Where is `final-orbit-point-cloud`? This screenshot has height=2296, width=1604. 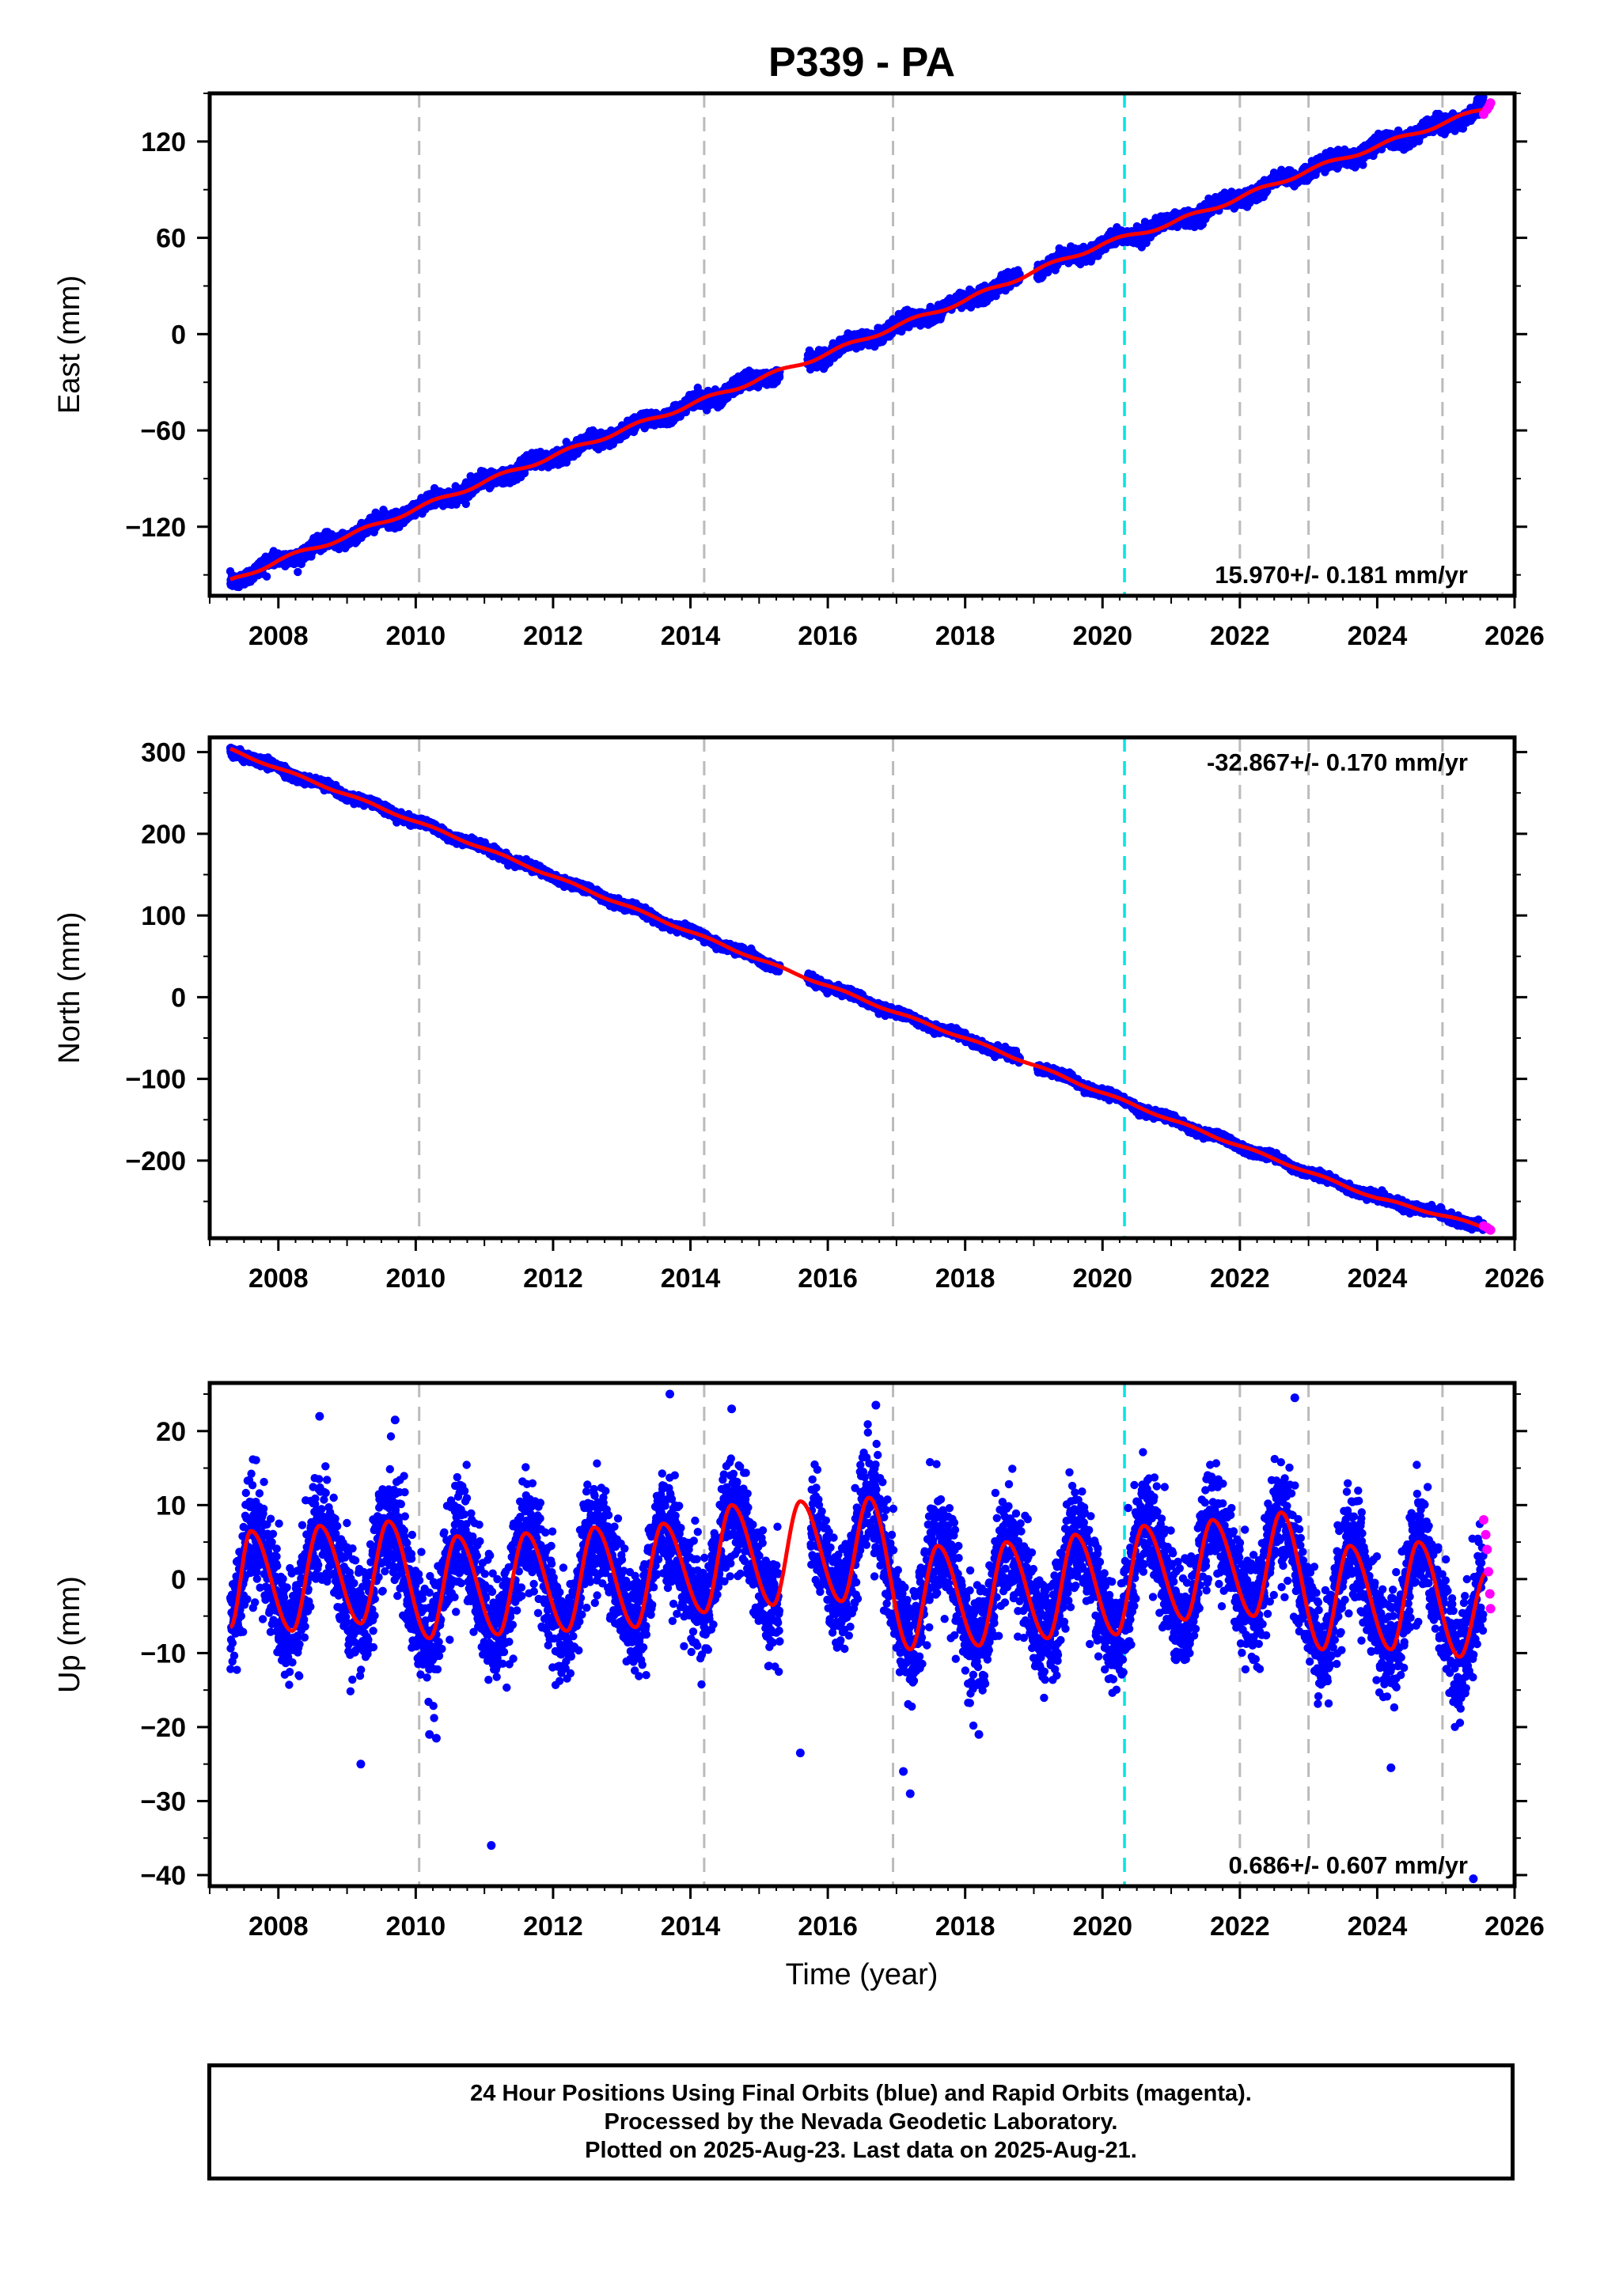 final-orbit-point-cloud is located at coordinates (857, 1575).